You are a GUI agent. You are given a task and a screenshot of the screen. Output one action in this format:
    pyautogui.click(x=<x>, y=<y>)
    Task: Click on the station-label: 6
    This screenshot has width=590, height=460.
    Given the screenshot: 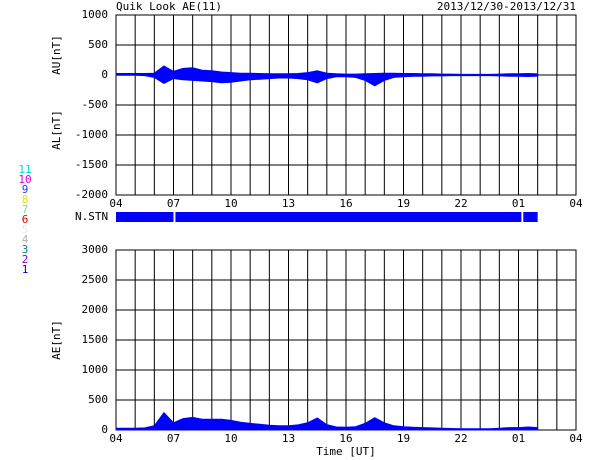 What is the action you would take?
    pyautogui.click(x=25, y=219)
    